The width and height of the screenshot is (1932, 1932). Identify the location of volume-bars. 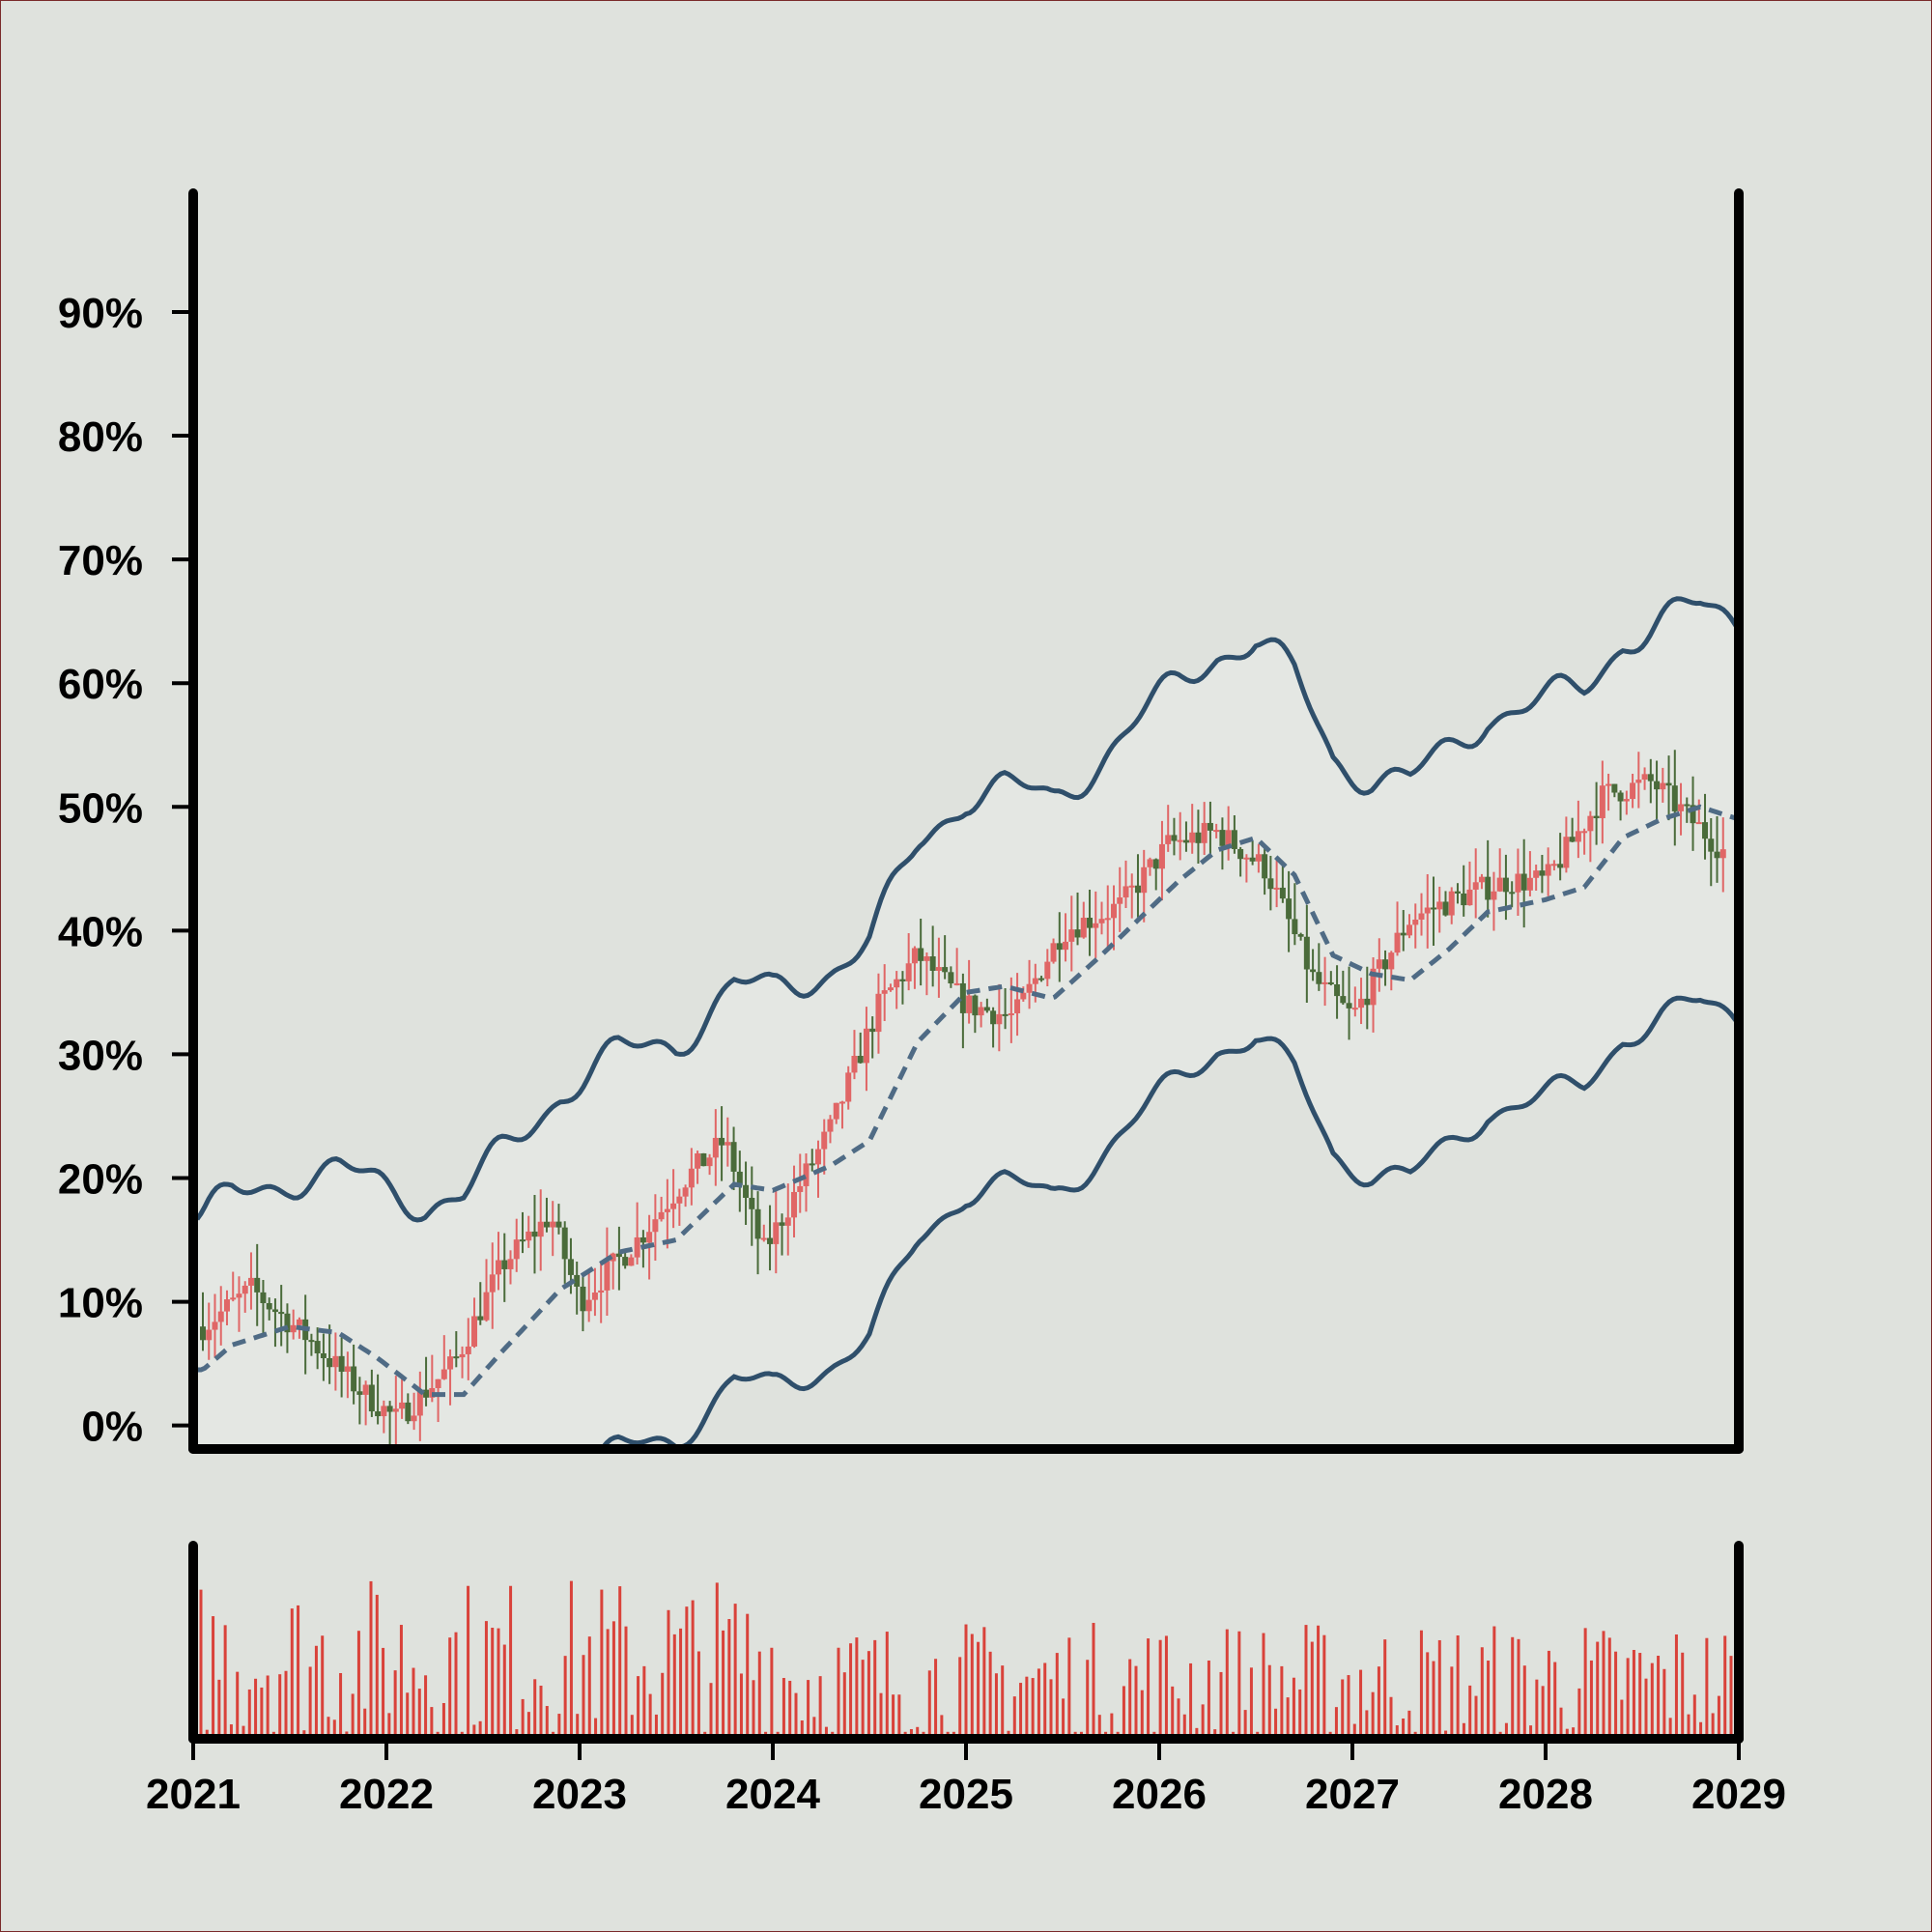
(966, 1659).